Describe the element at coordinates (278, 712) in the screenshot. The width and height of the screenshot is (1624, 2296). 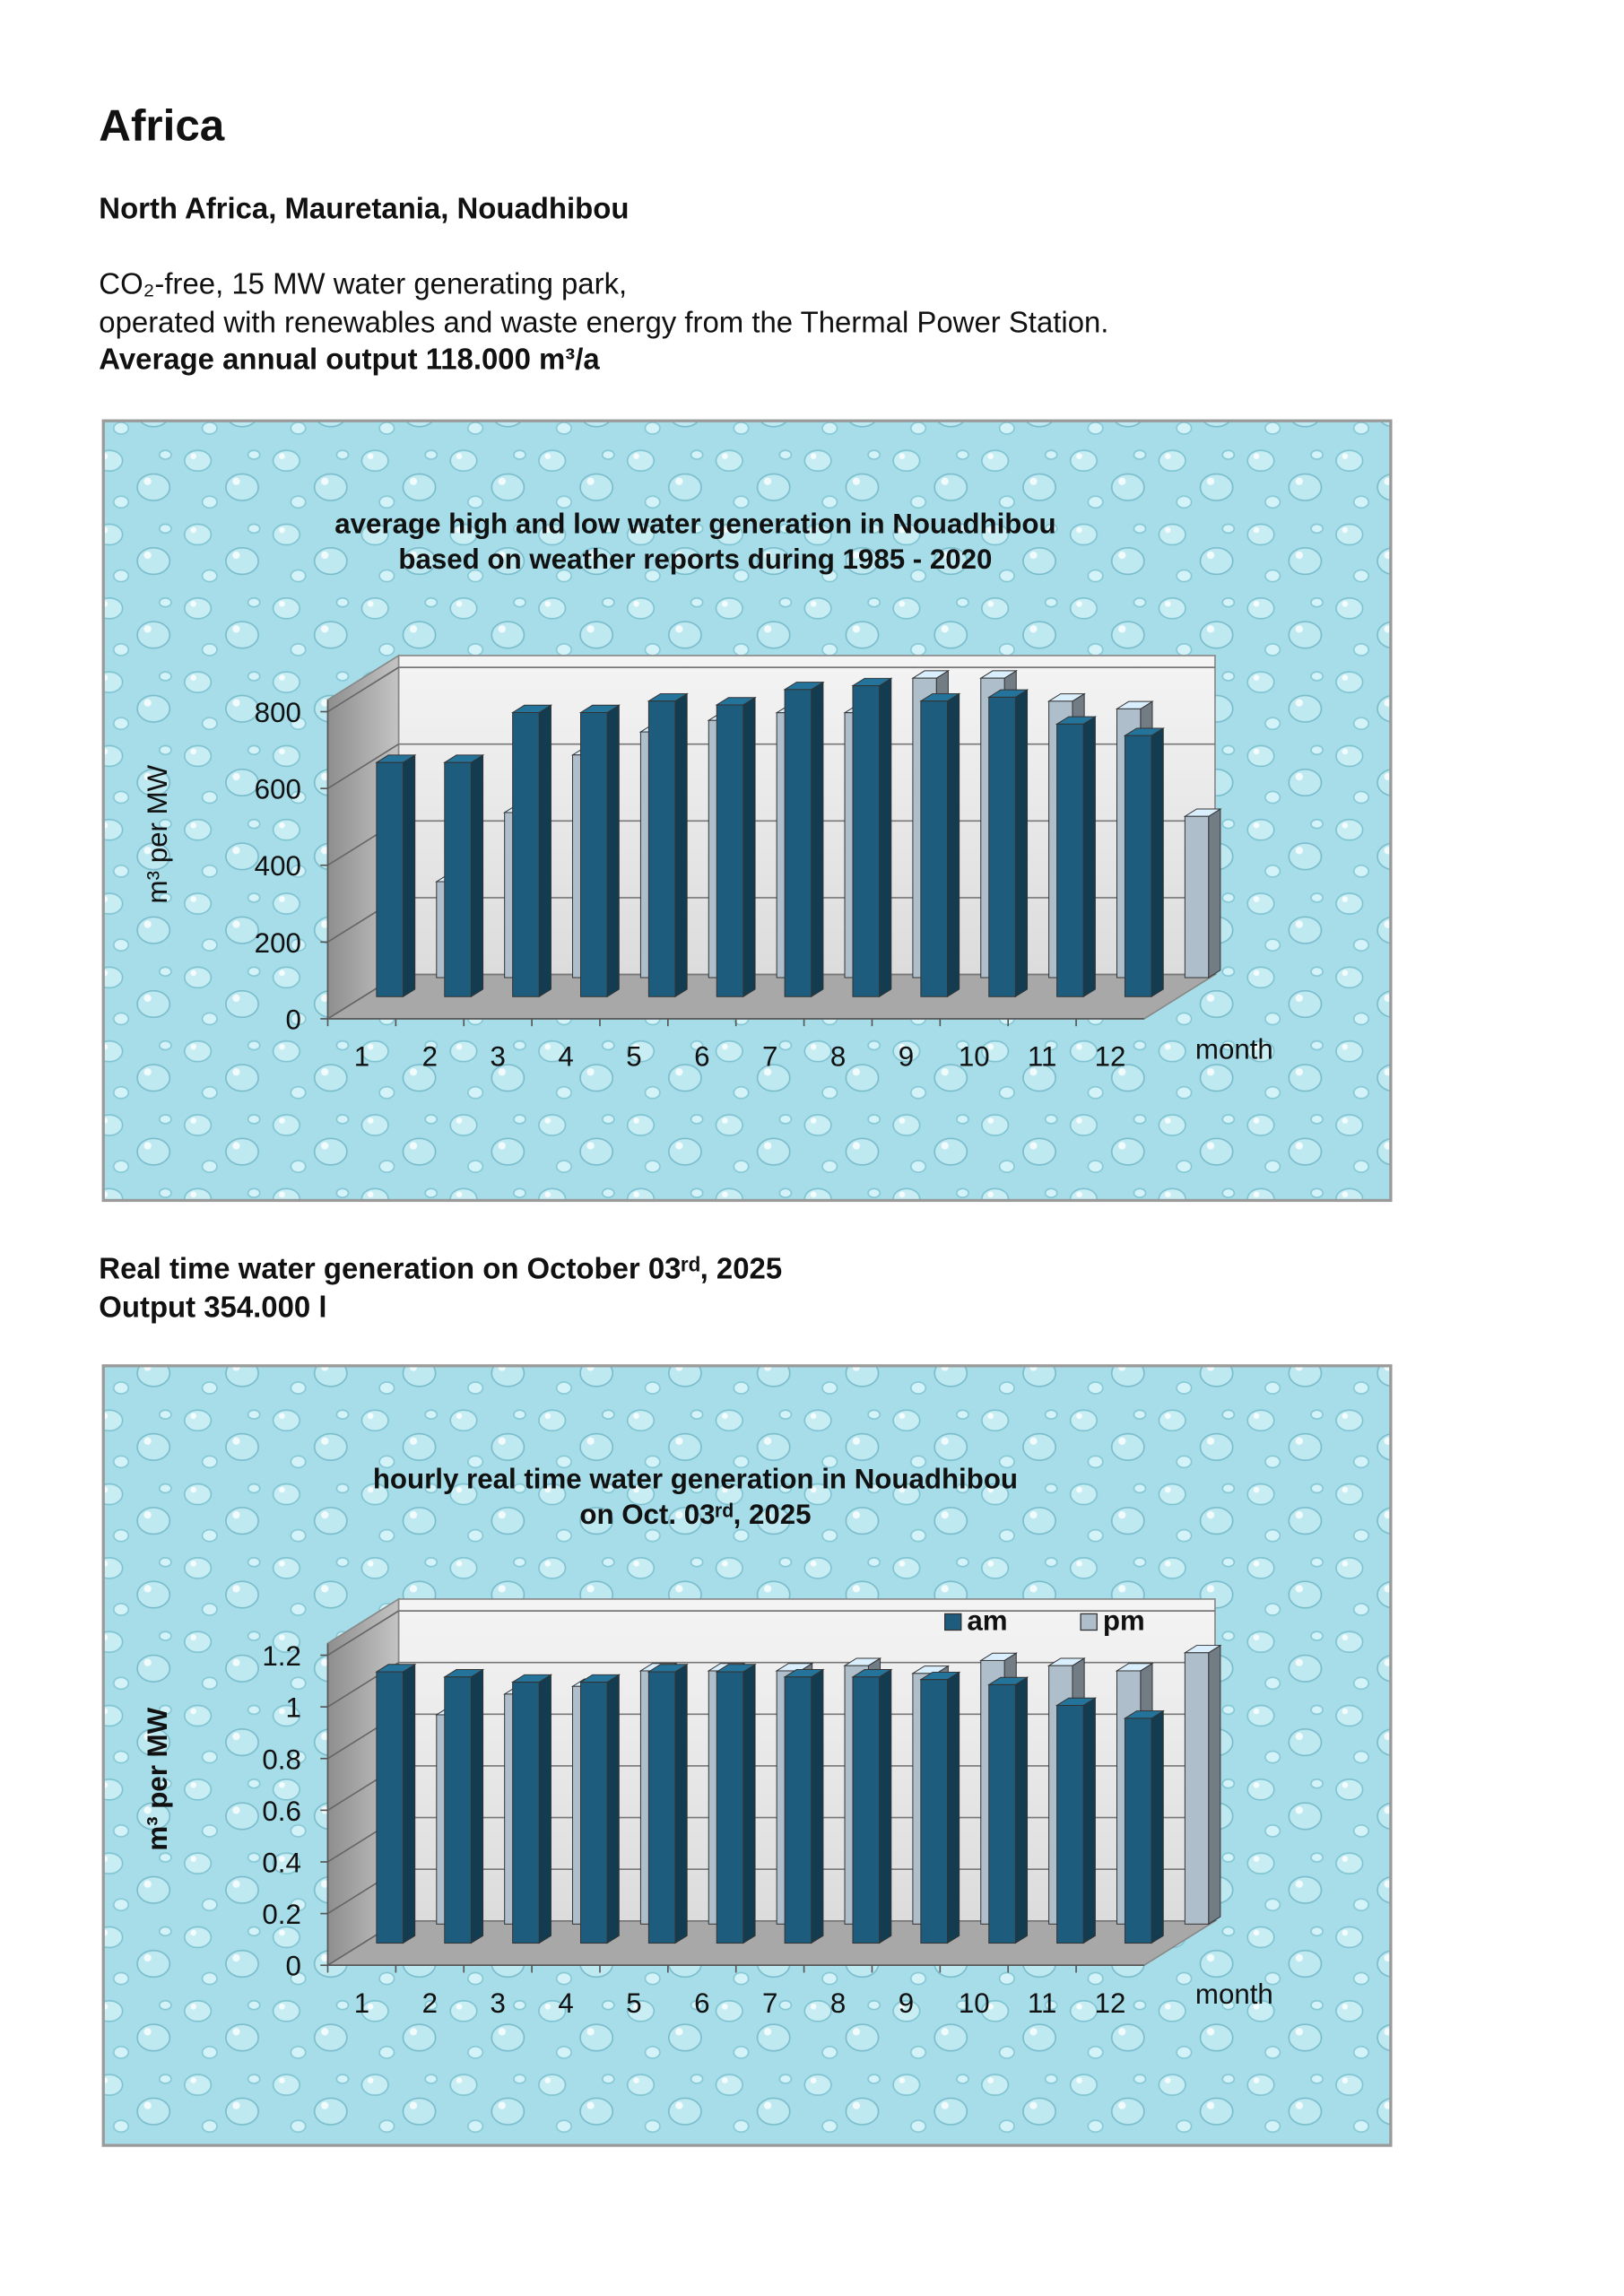
I see `y-tick-label: 800` at that location.